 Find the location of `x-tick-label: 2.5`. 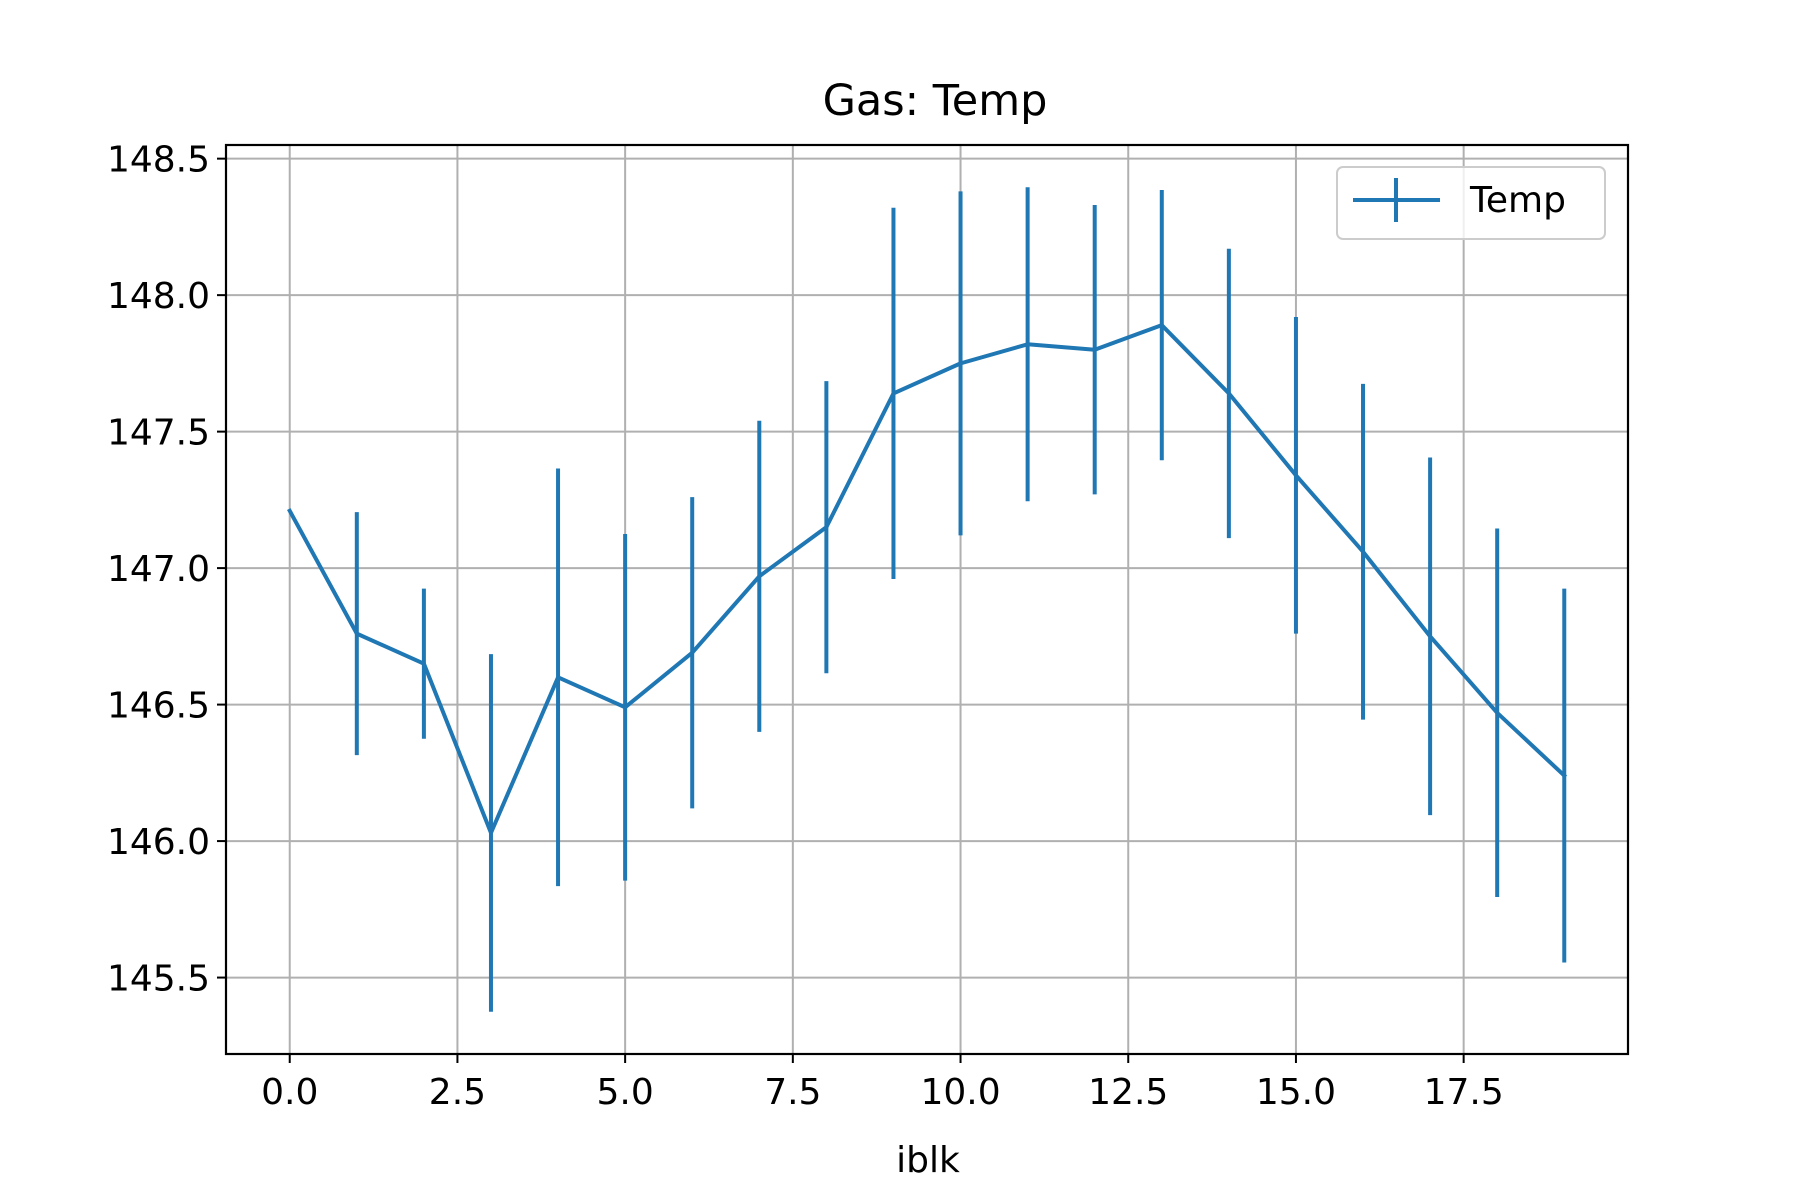

x-tick-label: 2.5 is located at coordinates (457, 1092).